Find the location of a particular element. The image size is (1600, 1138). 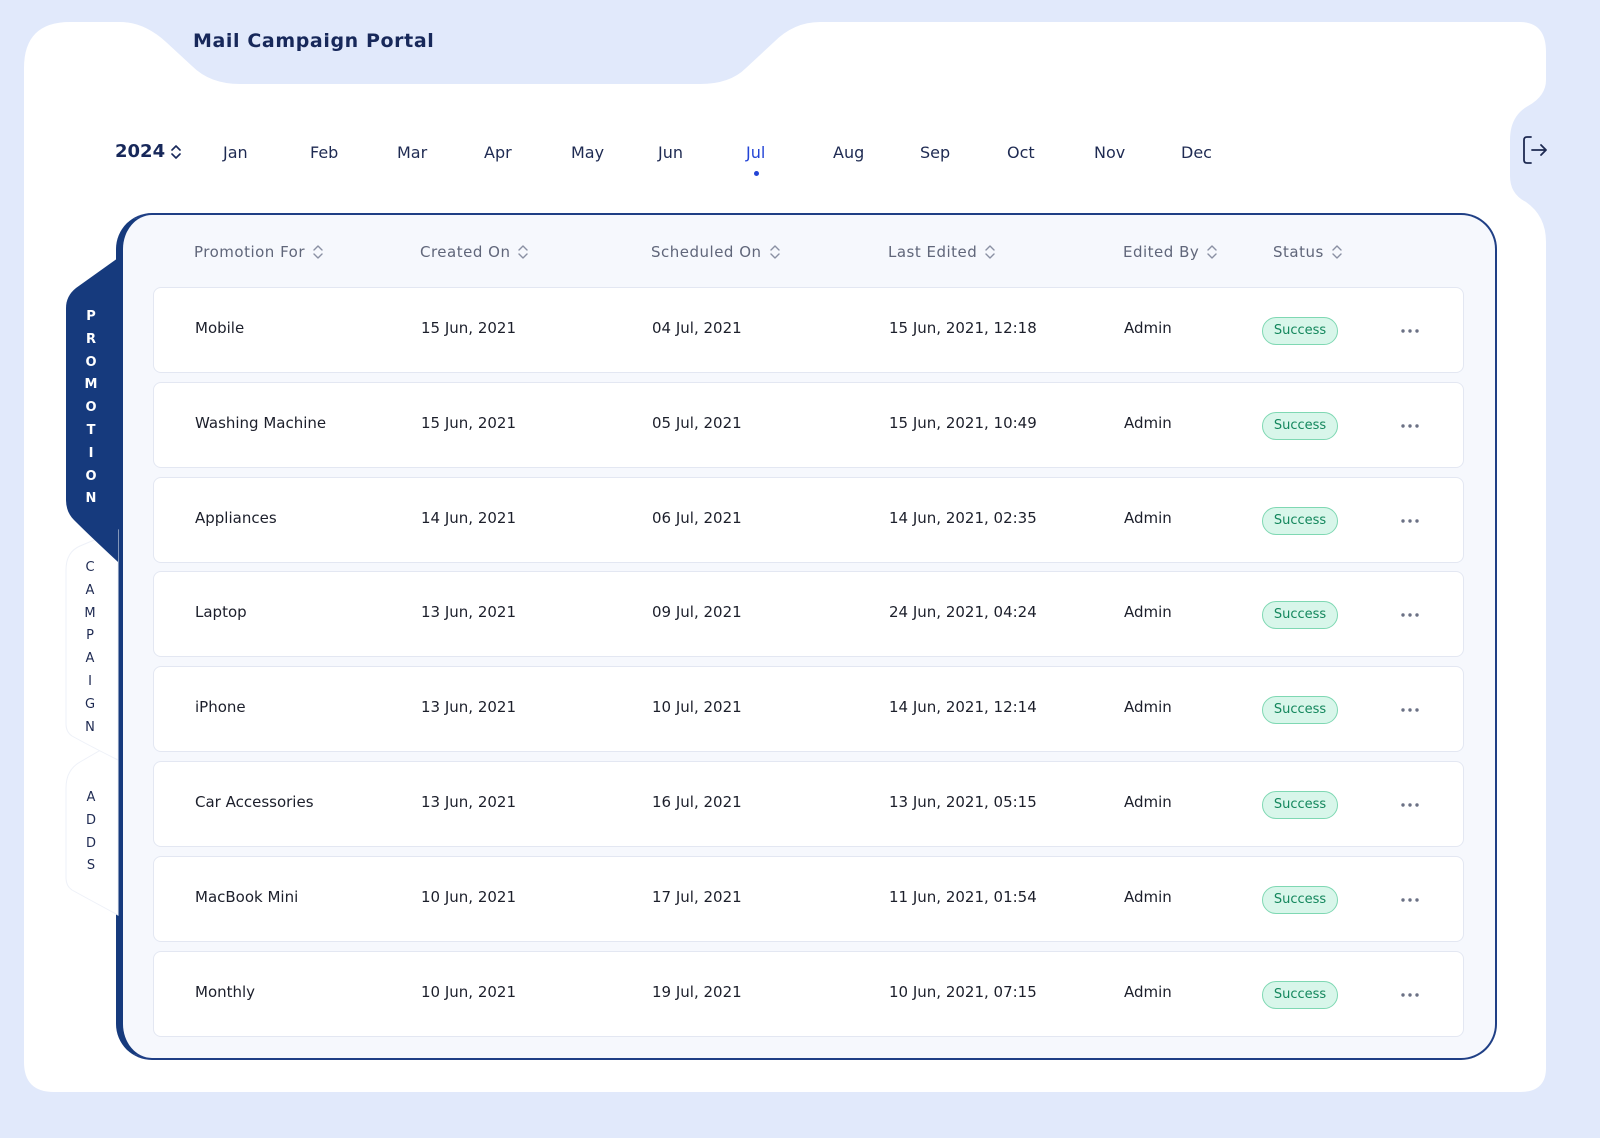

month-nov: Nov is located at coordinates (1109, 152).